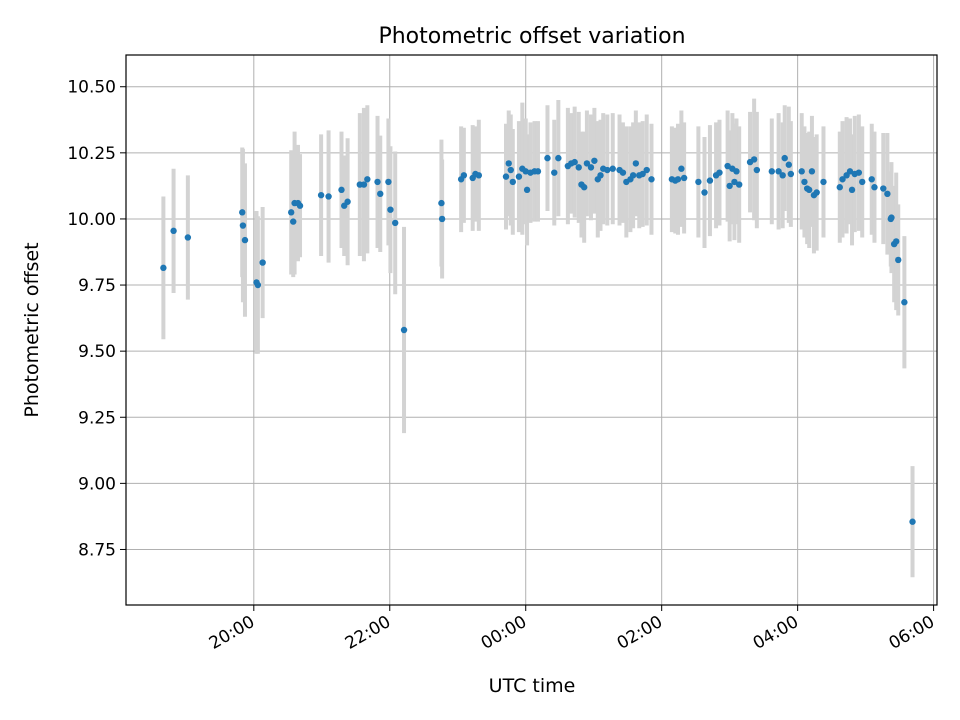 The width and height of the screenshot is (960, 720). What do you see at coordinates (912, 633) in the screenshot?
I see `x-tick-label: 06:00` at bounding box center [912, 633].